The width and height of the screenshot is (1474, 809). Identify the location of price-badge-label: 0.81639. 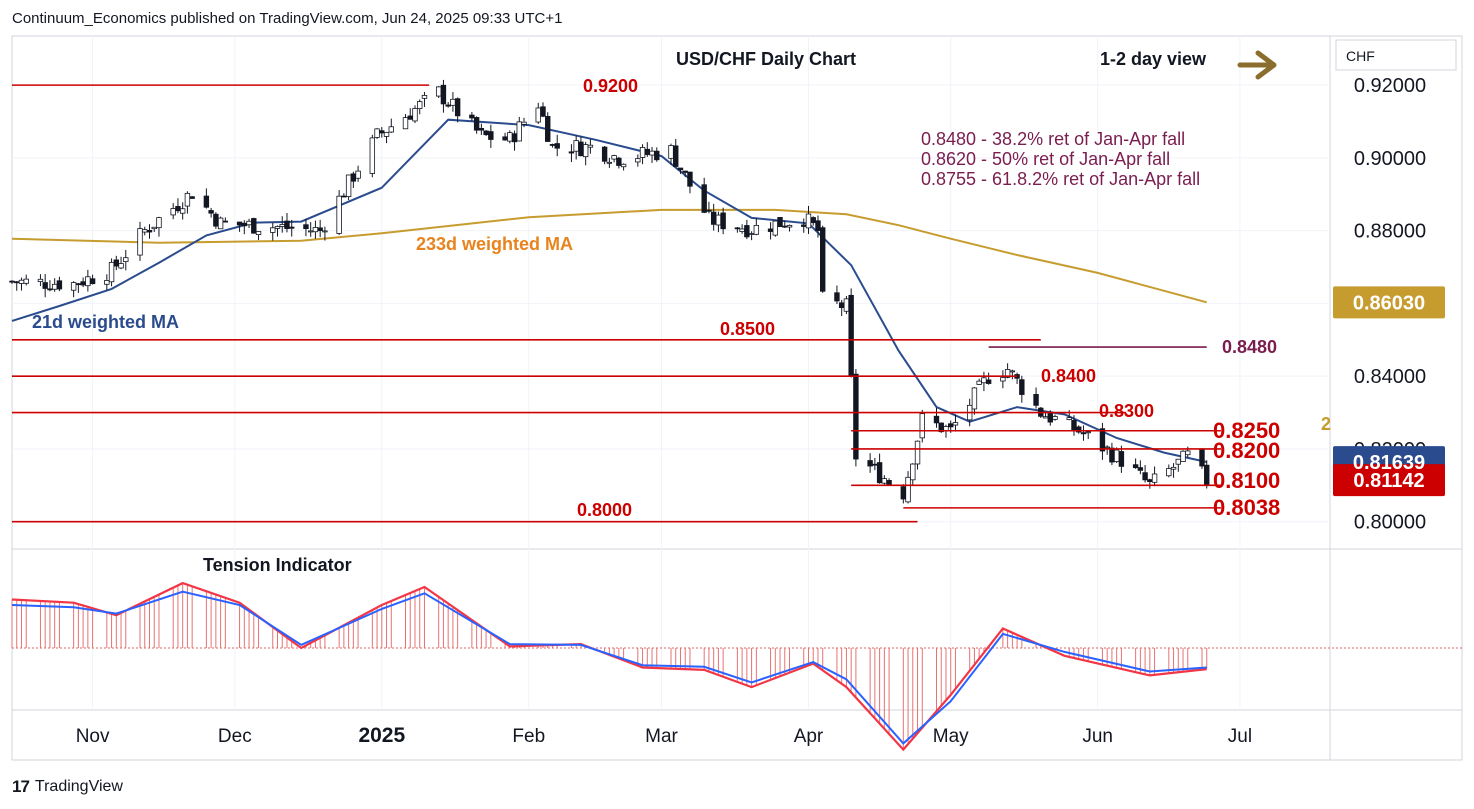
(1389, 463).